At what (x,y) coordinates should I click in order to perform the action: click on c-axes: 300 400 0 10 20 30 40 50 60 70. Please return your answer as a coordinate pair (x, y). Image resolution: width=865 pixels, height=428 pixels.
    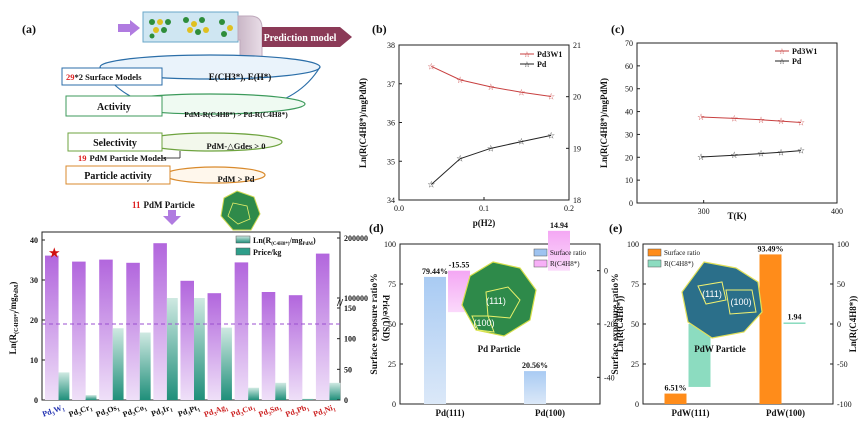
    Looking at the image, I should click on (734, 127).